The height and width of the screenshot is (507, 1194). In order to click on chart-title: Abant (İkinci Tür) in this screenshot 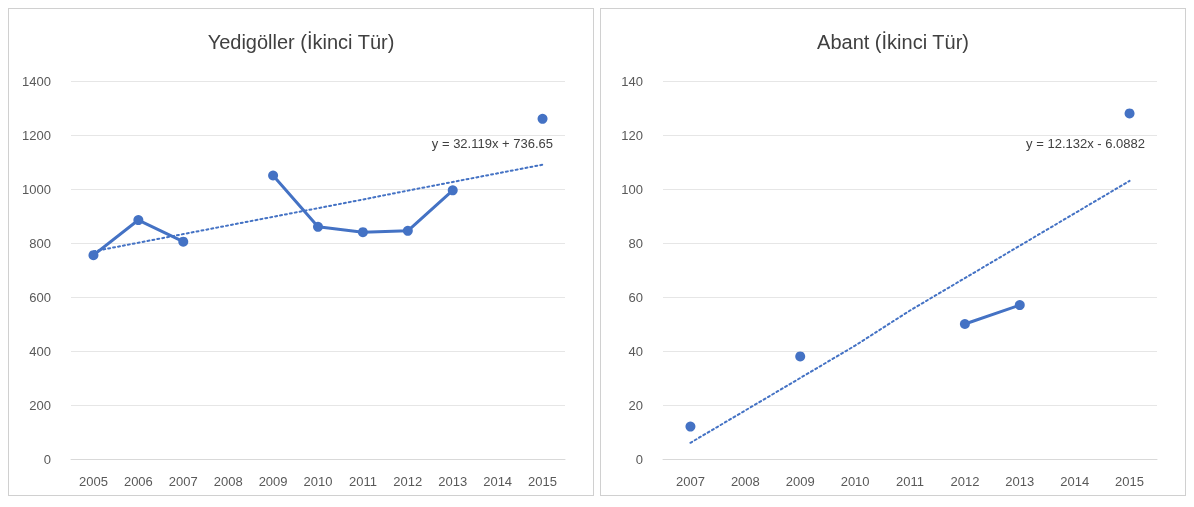, I will do `click(893, 42)`.